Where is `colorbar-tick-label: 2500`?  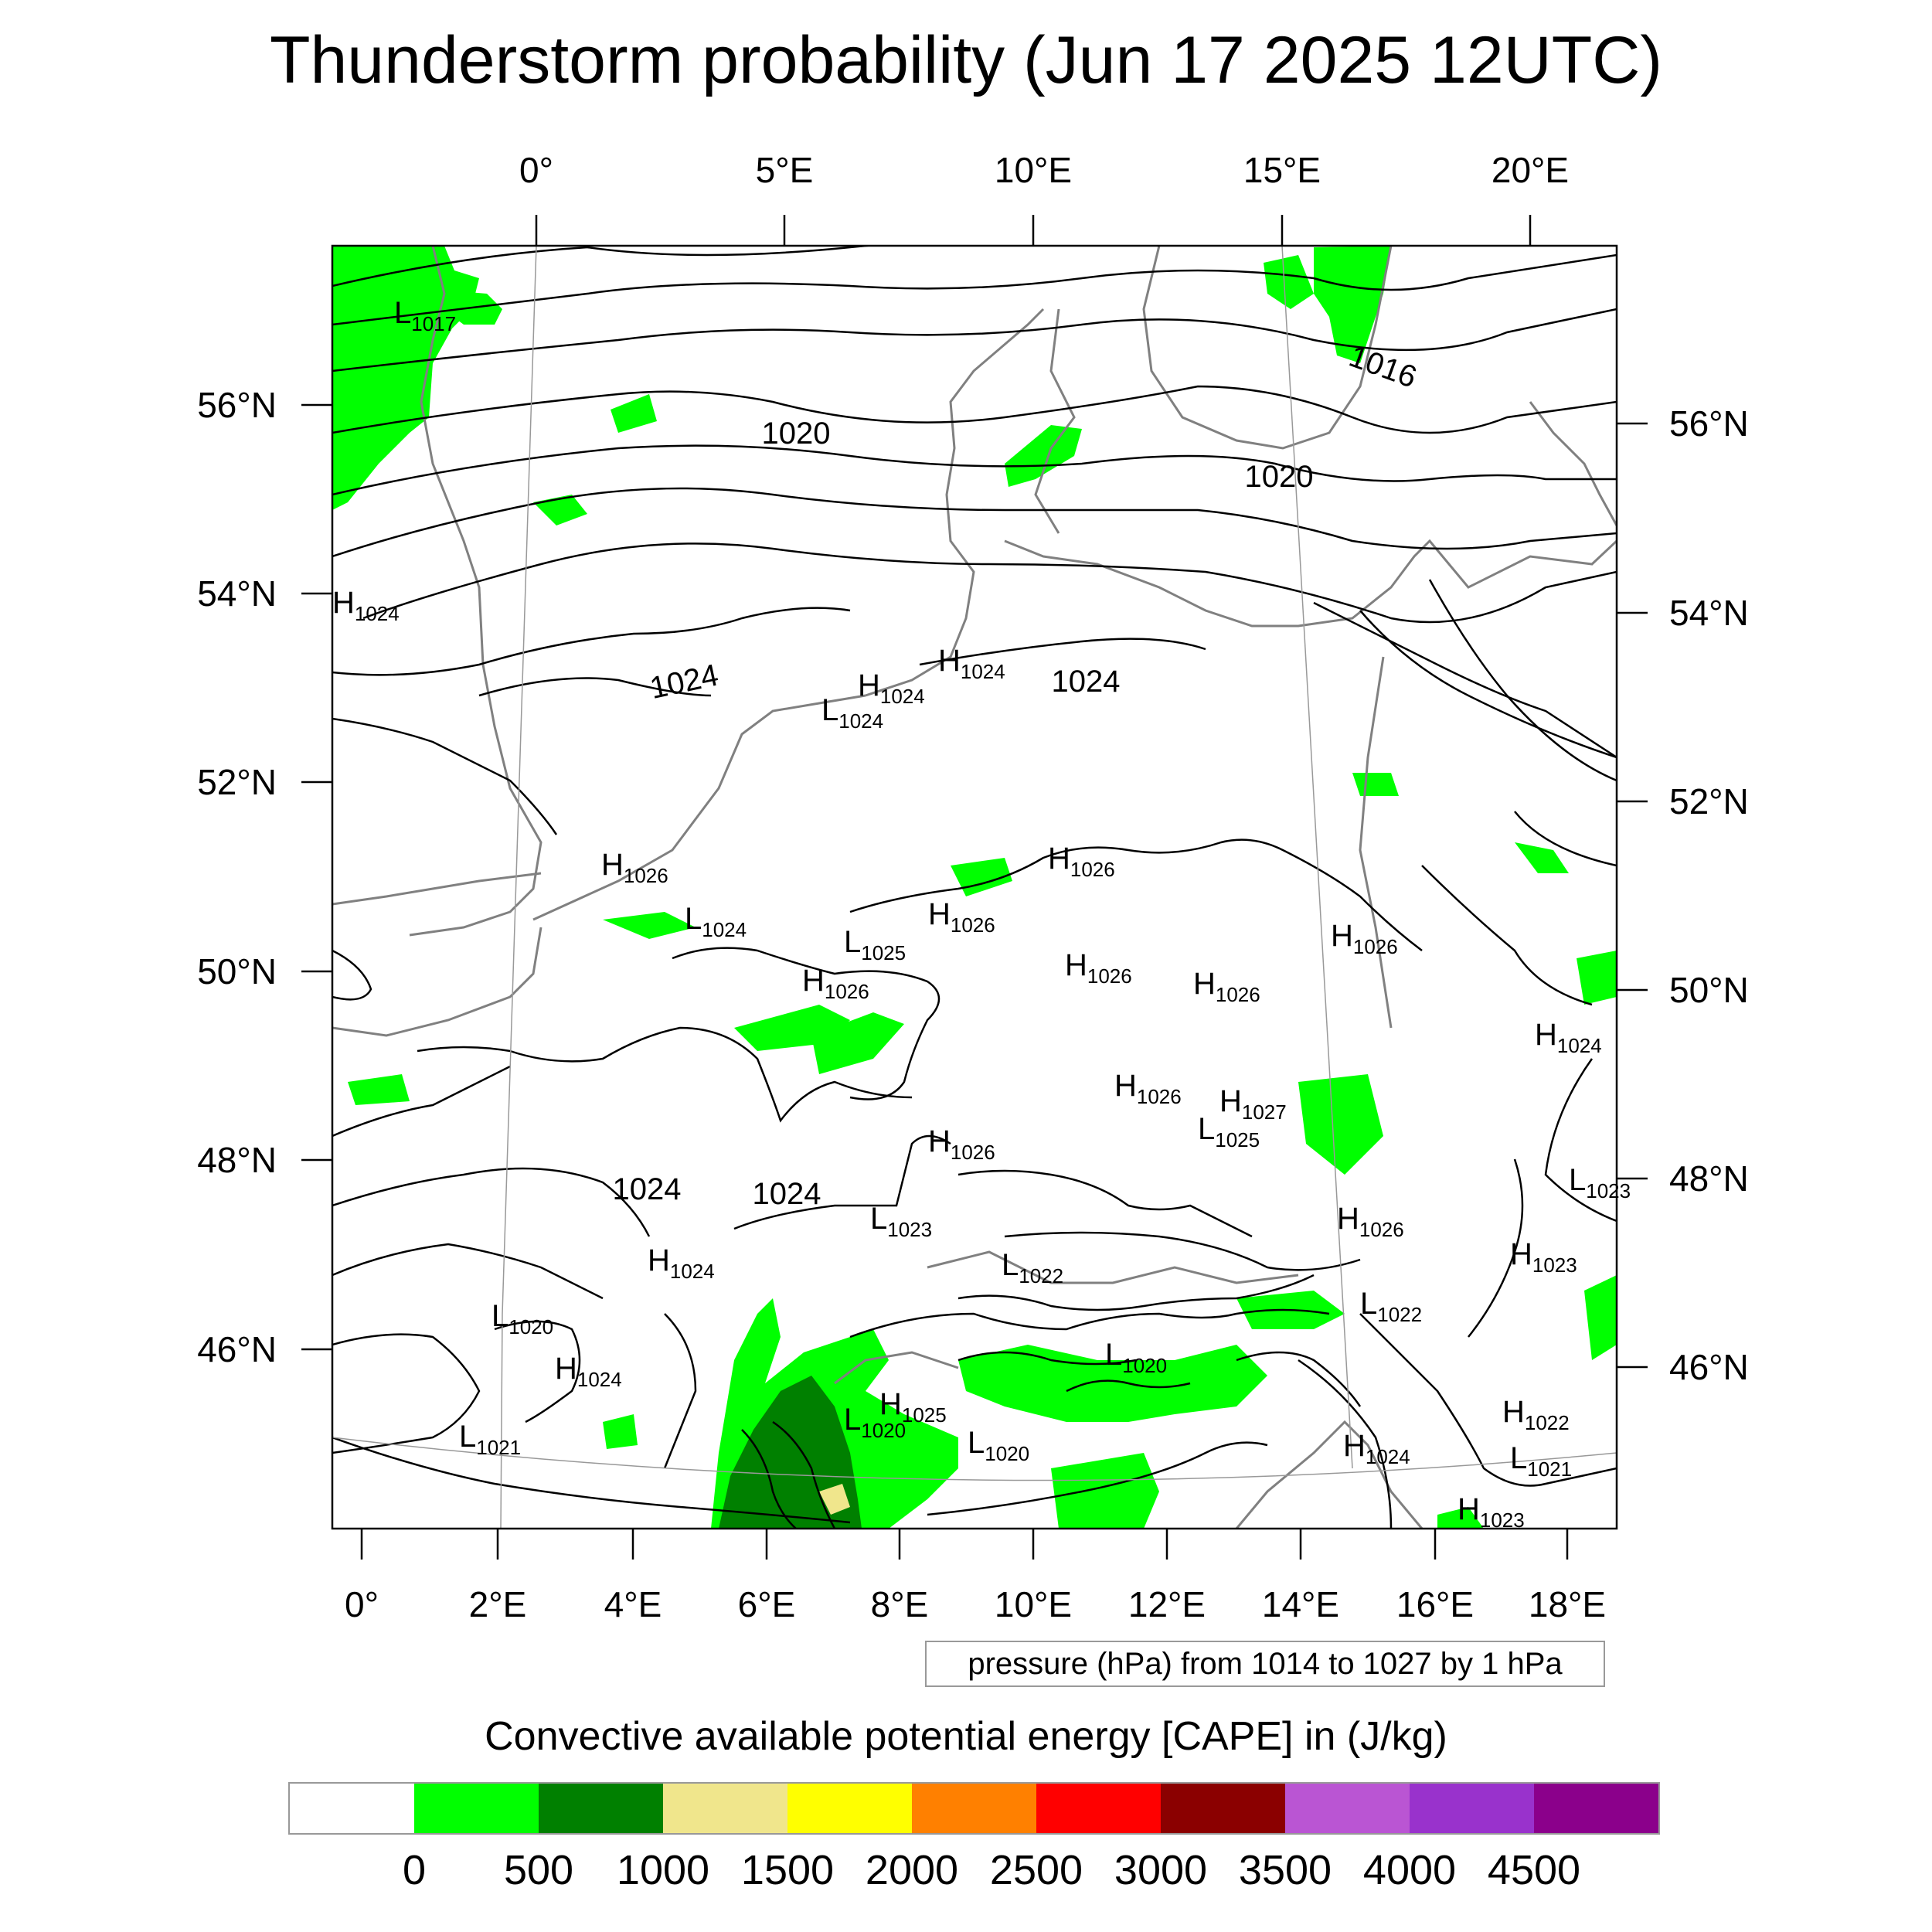
colorbar-tick-label: 2500 is located at coordinates (1036, 1870).